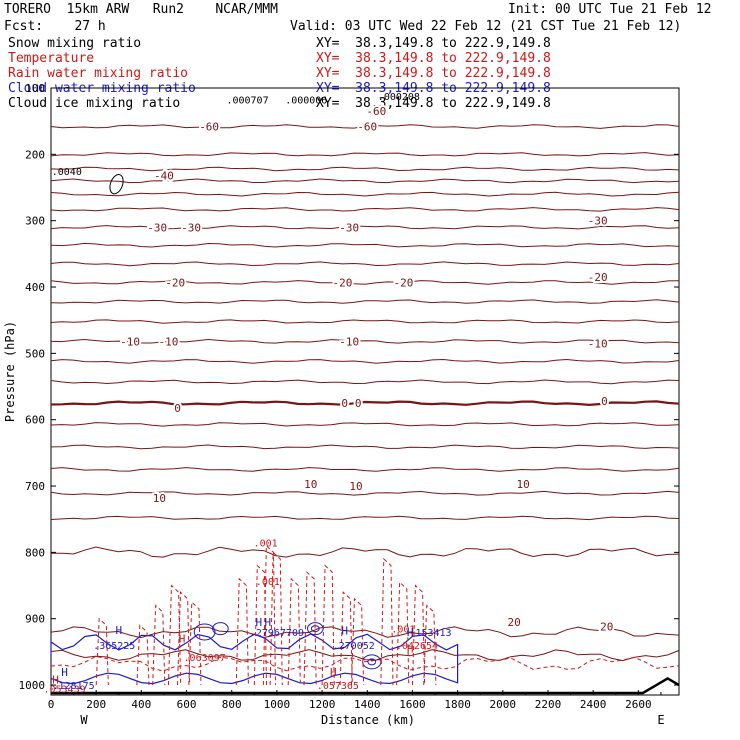  Describe the element at coordinates (35, 486) in the screenshot. I see `y-tick-label: 700` at that location.